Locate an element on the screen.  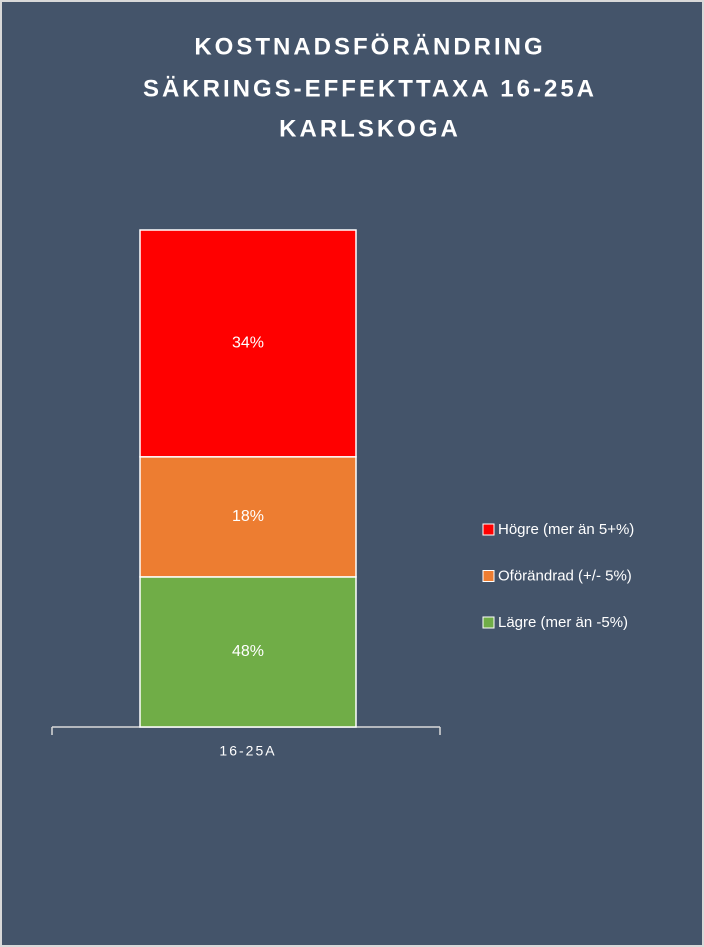
data-label: 48% is located at coordinates (248, 651).